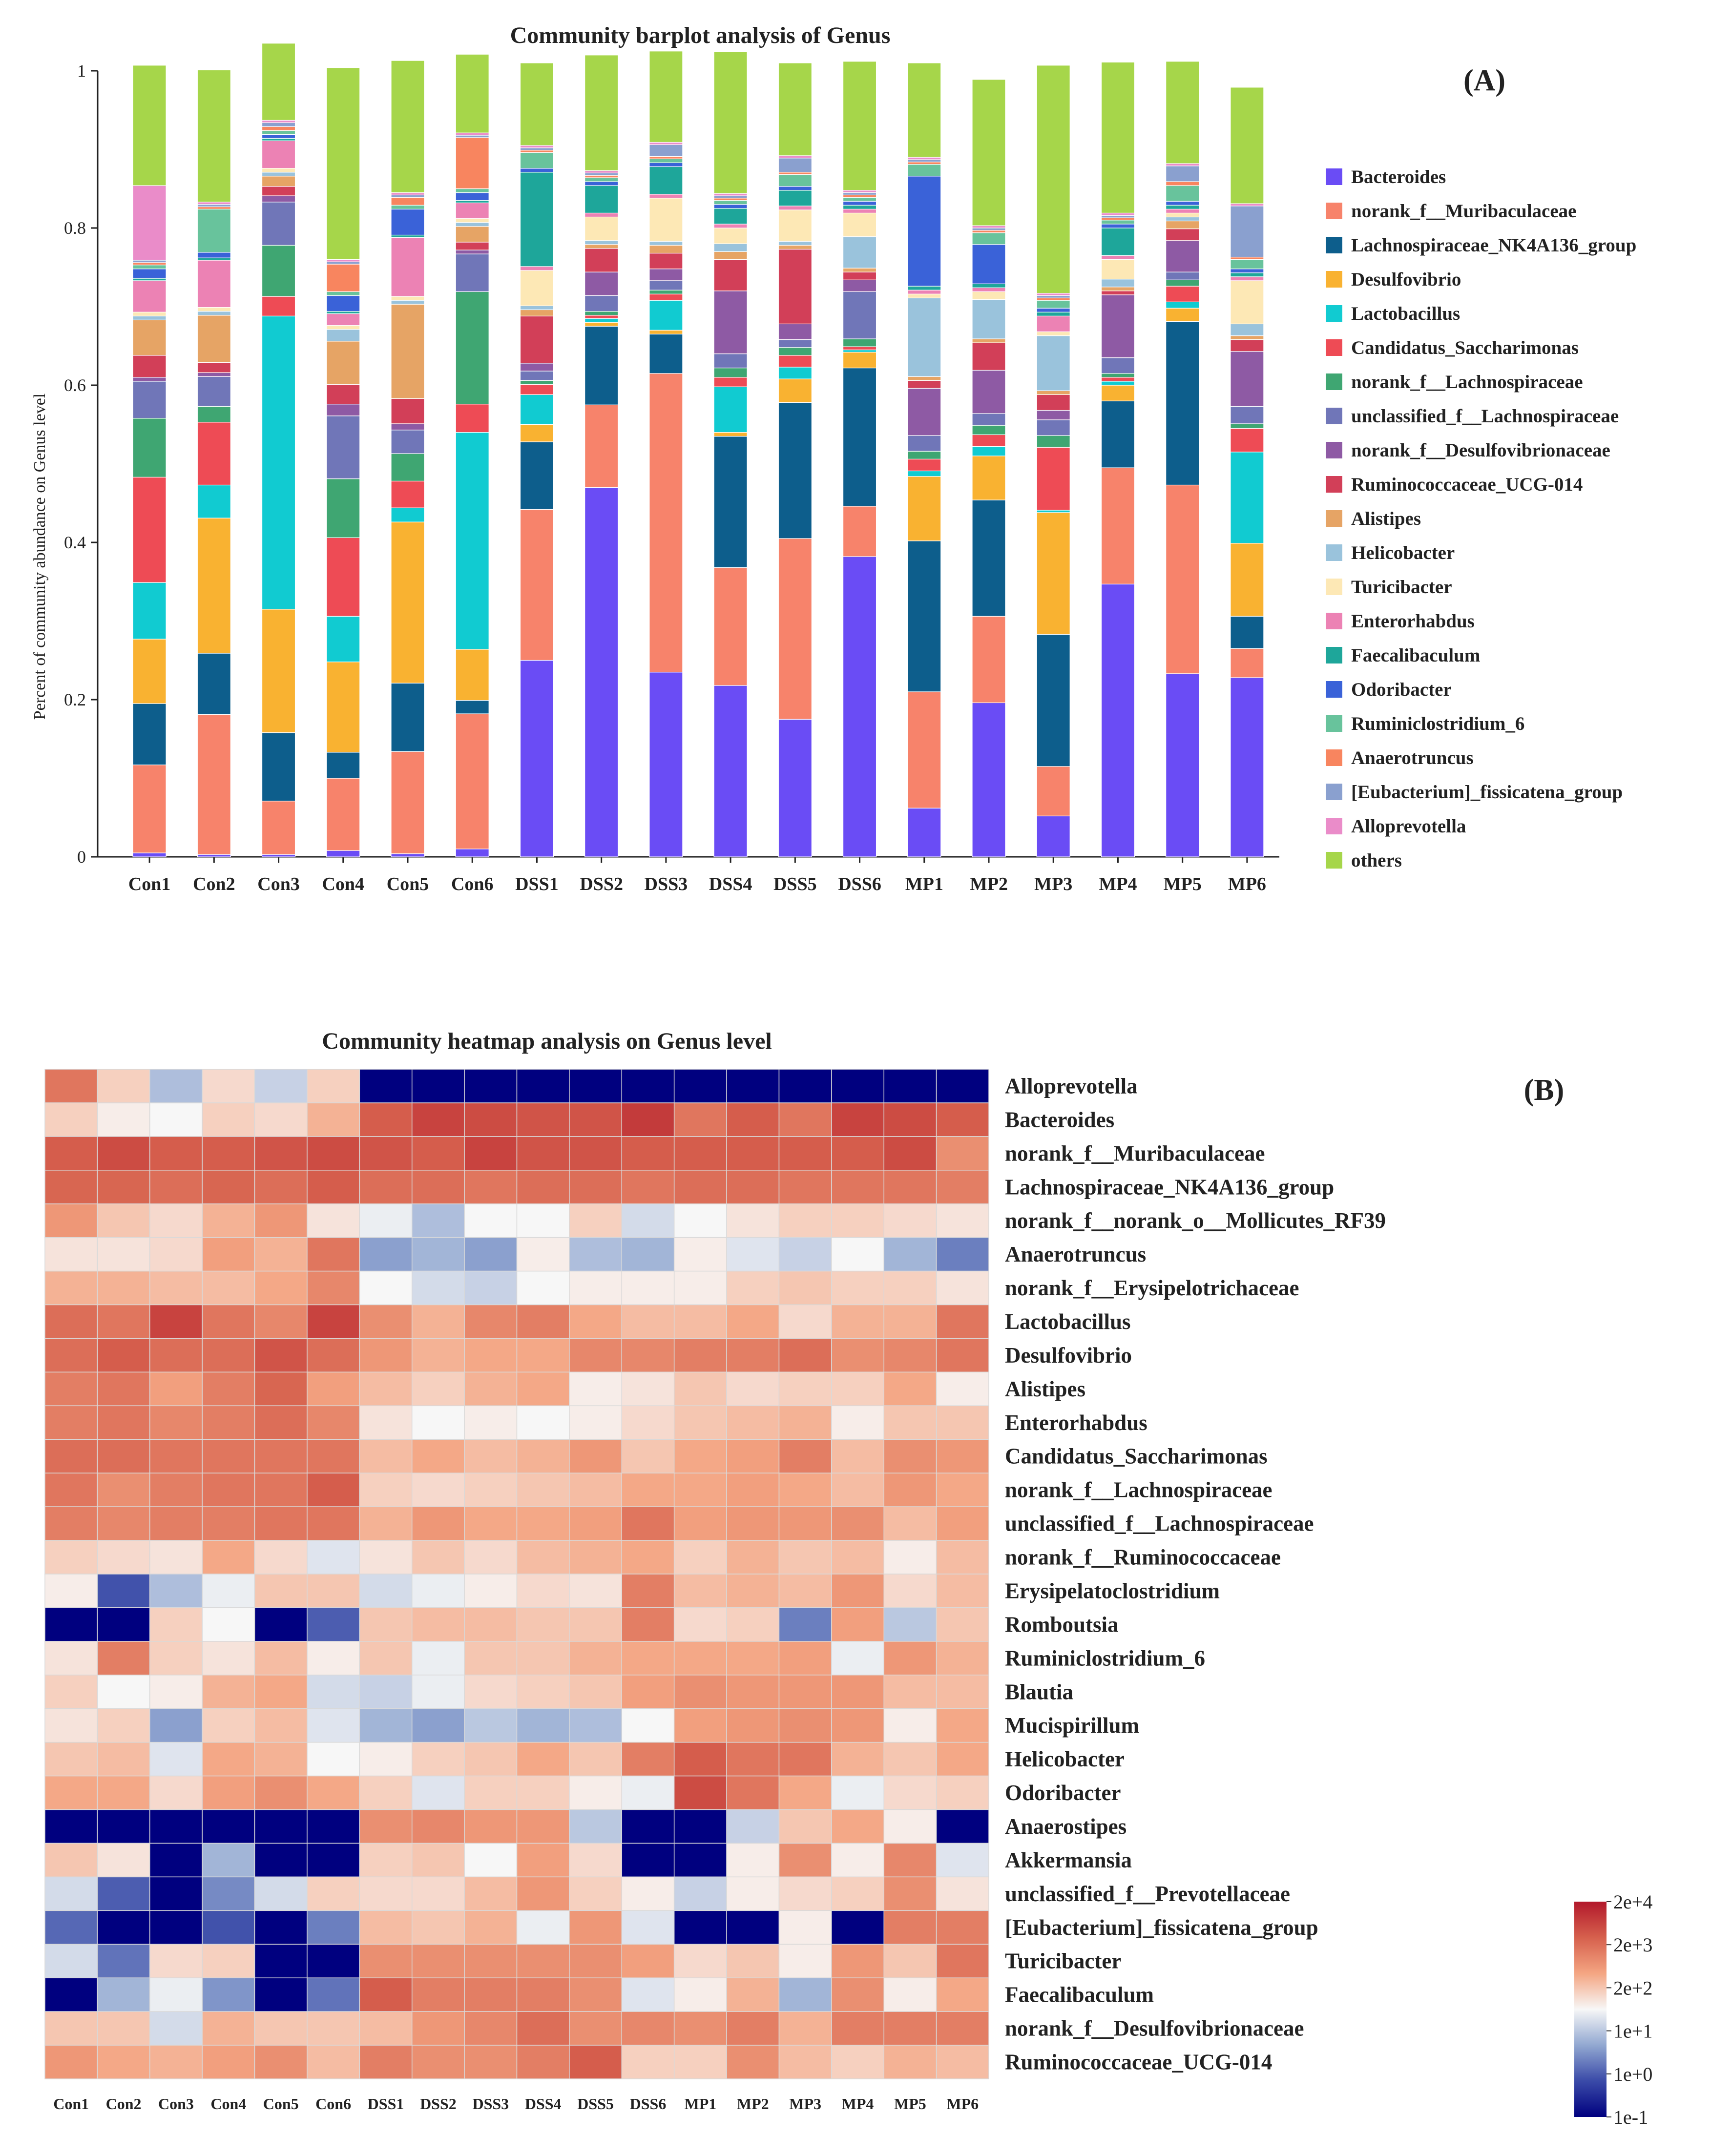 The height and width of the screenshot is (2156, 1711). Describe the element at coordinates (1143, 1558) in the screenshot. I see `heatmap-row-label: norank_f__Ruminococcaceae` at that location.